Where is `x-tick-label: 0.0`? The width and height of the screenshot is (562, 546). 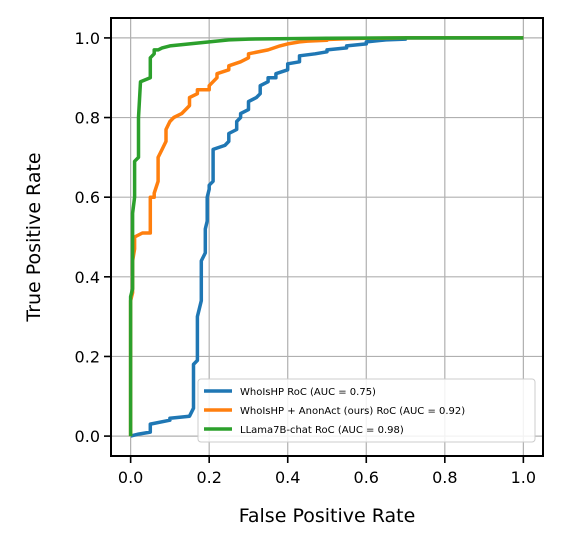 x-tick-label: 0.0 is located at coordinates (130, 477).